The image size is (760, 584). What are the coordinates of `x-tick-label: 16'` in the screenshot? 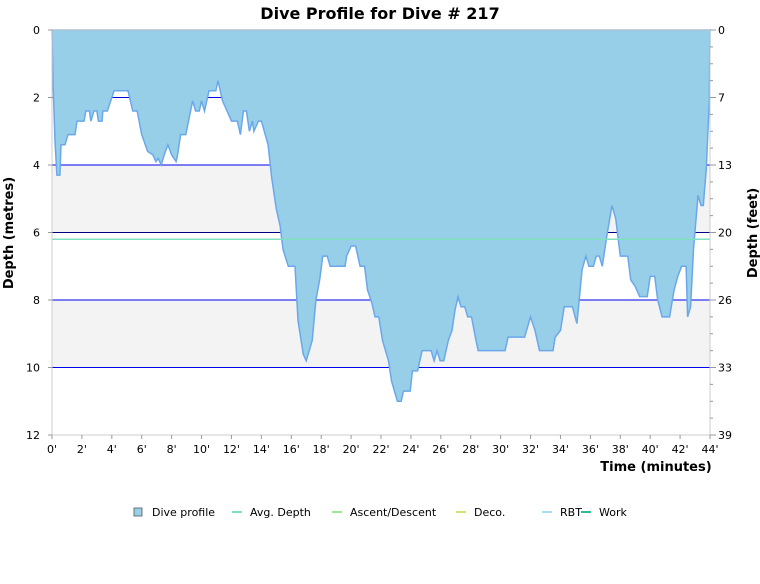 It's located at (291, 449).